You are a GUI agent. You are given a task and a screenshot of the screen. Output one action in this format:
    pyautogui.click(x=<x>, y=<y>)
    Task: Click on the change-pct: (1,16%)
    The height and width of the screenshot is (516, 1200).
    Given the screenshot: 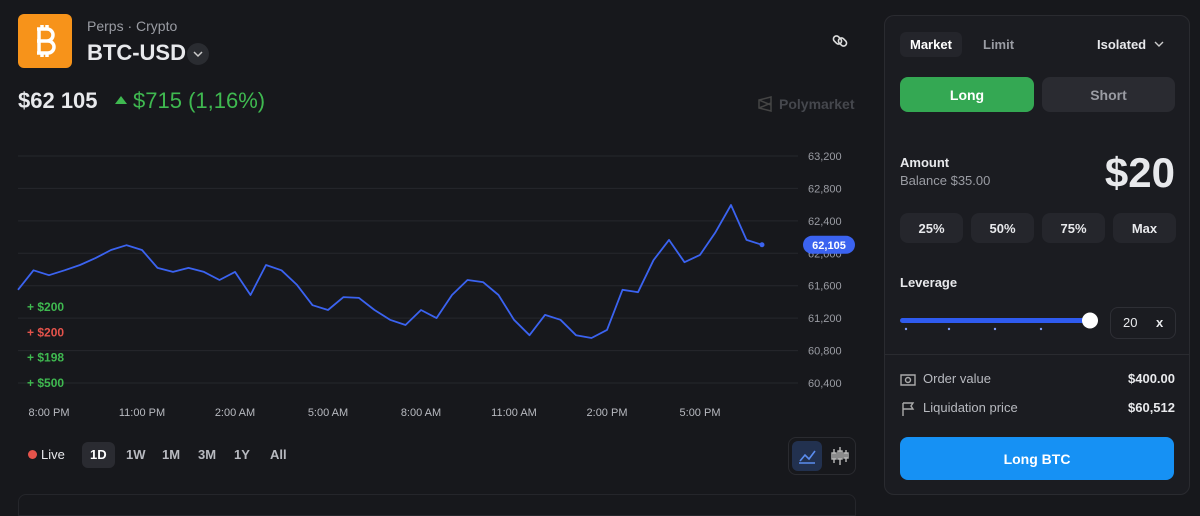 What is the action you would take?
    pyautogui.click(x=227, y=100)
    